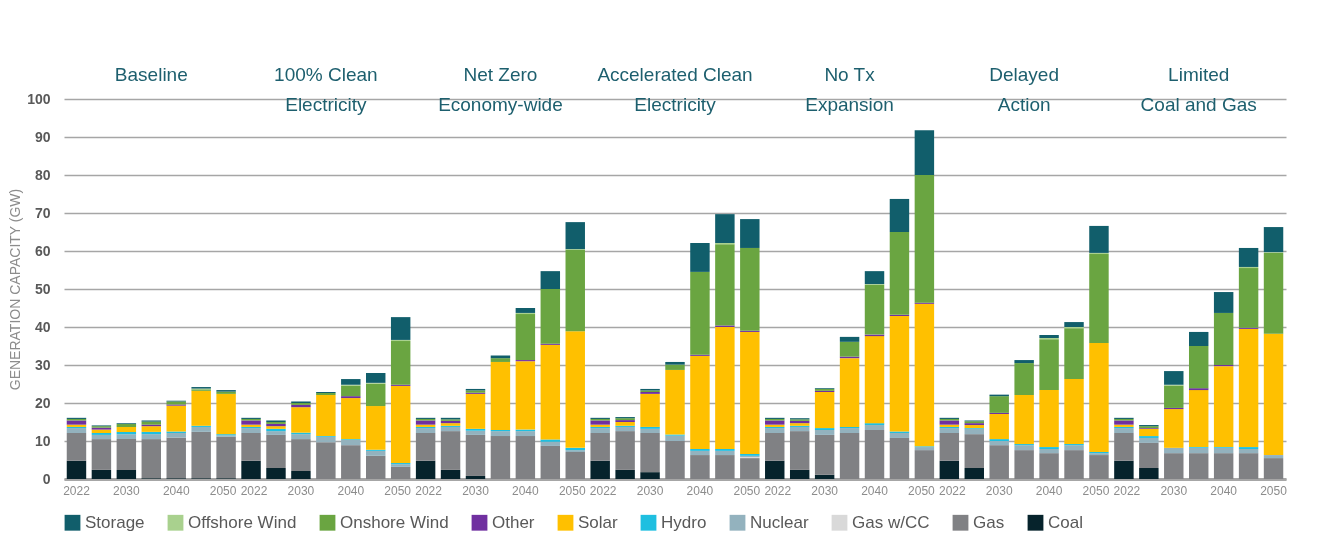  What do you see at coordinates (42, 212) in the screenshot?
I see `y-tick-label: 70` at bounding box center [42, 212].